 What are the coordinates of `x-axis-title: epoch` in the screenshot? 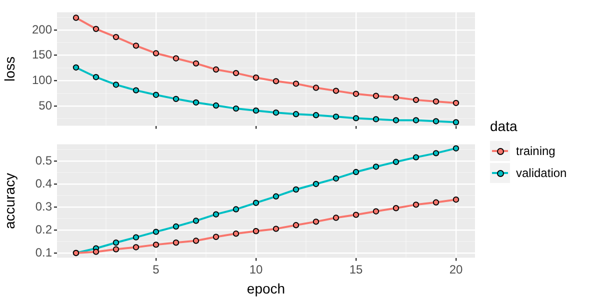 It's located at (266, 288).